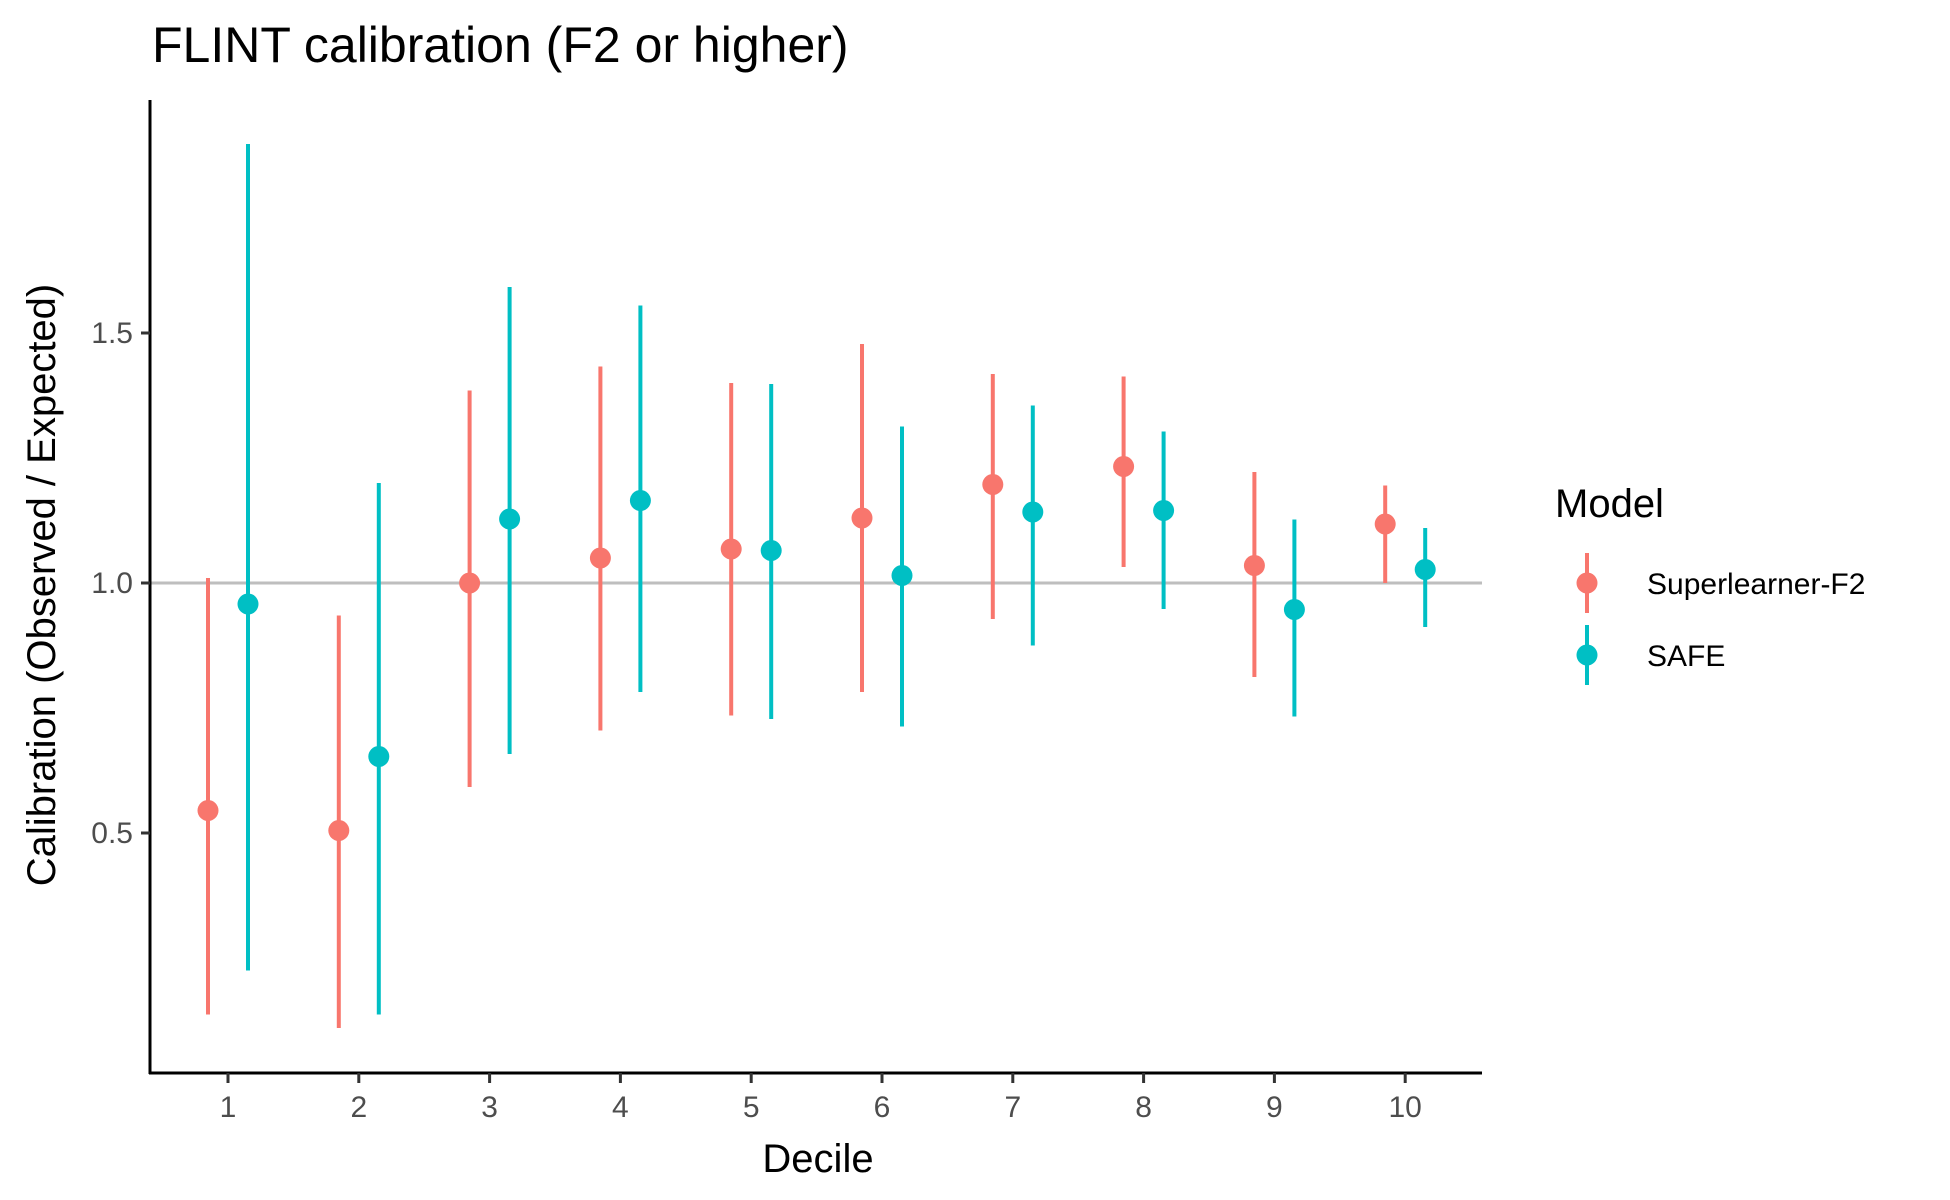  I want to click on y-tick-label: 1.5, so click(112, 333).